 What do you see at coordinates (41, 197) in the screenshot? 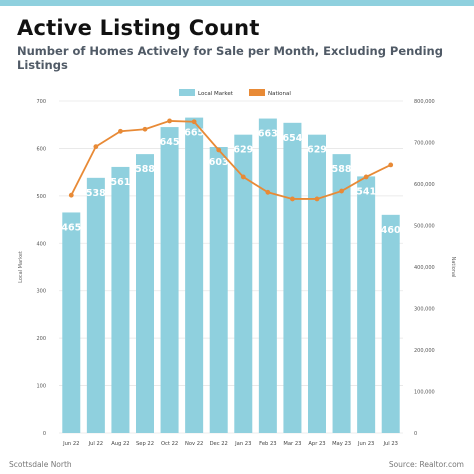
I see `y-axis-tick-label: 500` at bounding box center [41, 197].